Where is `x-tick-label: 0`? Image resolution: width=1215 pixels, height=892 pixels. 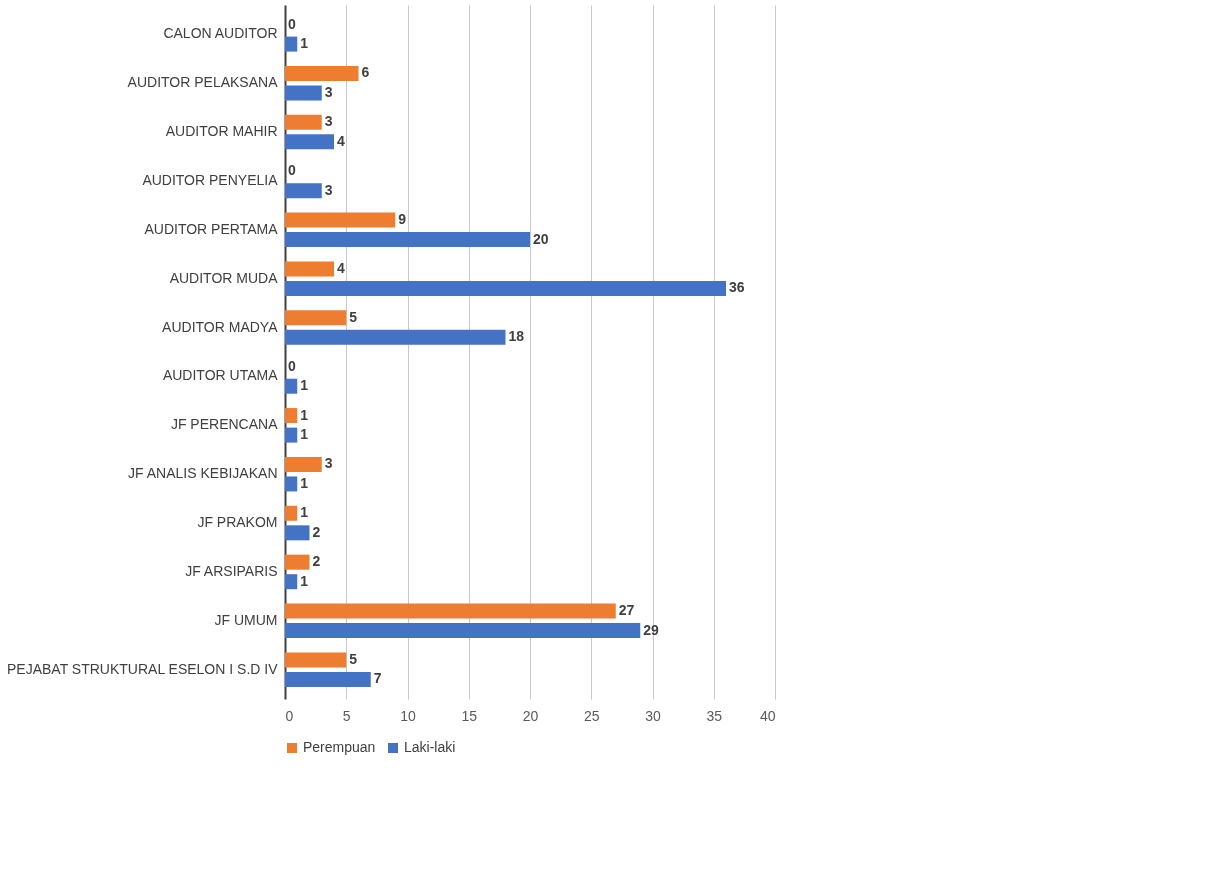 x-tick-label: 0 is located at coordinates (289, 715).